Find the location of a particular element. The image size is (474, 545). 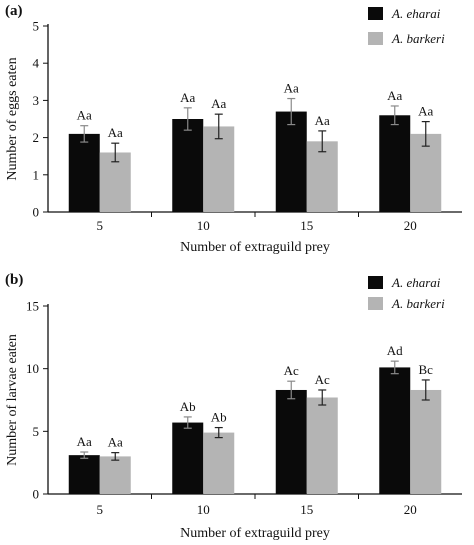

significance-label: Ad is located at coordinates (395, 350).